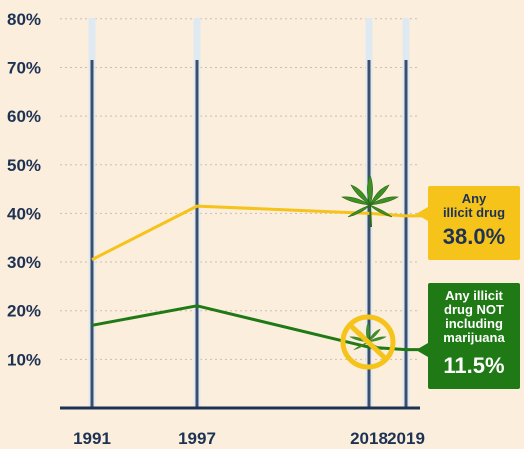 This screenshot has width=524, height=449. What do you see at coordinates (24, 165) in the screenshot?
I see `y-tick-label: 50%` at bounding box center [24, 165].